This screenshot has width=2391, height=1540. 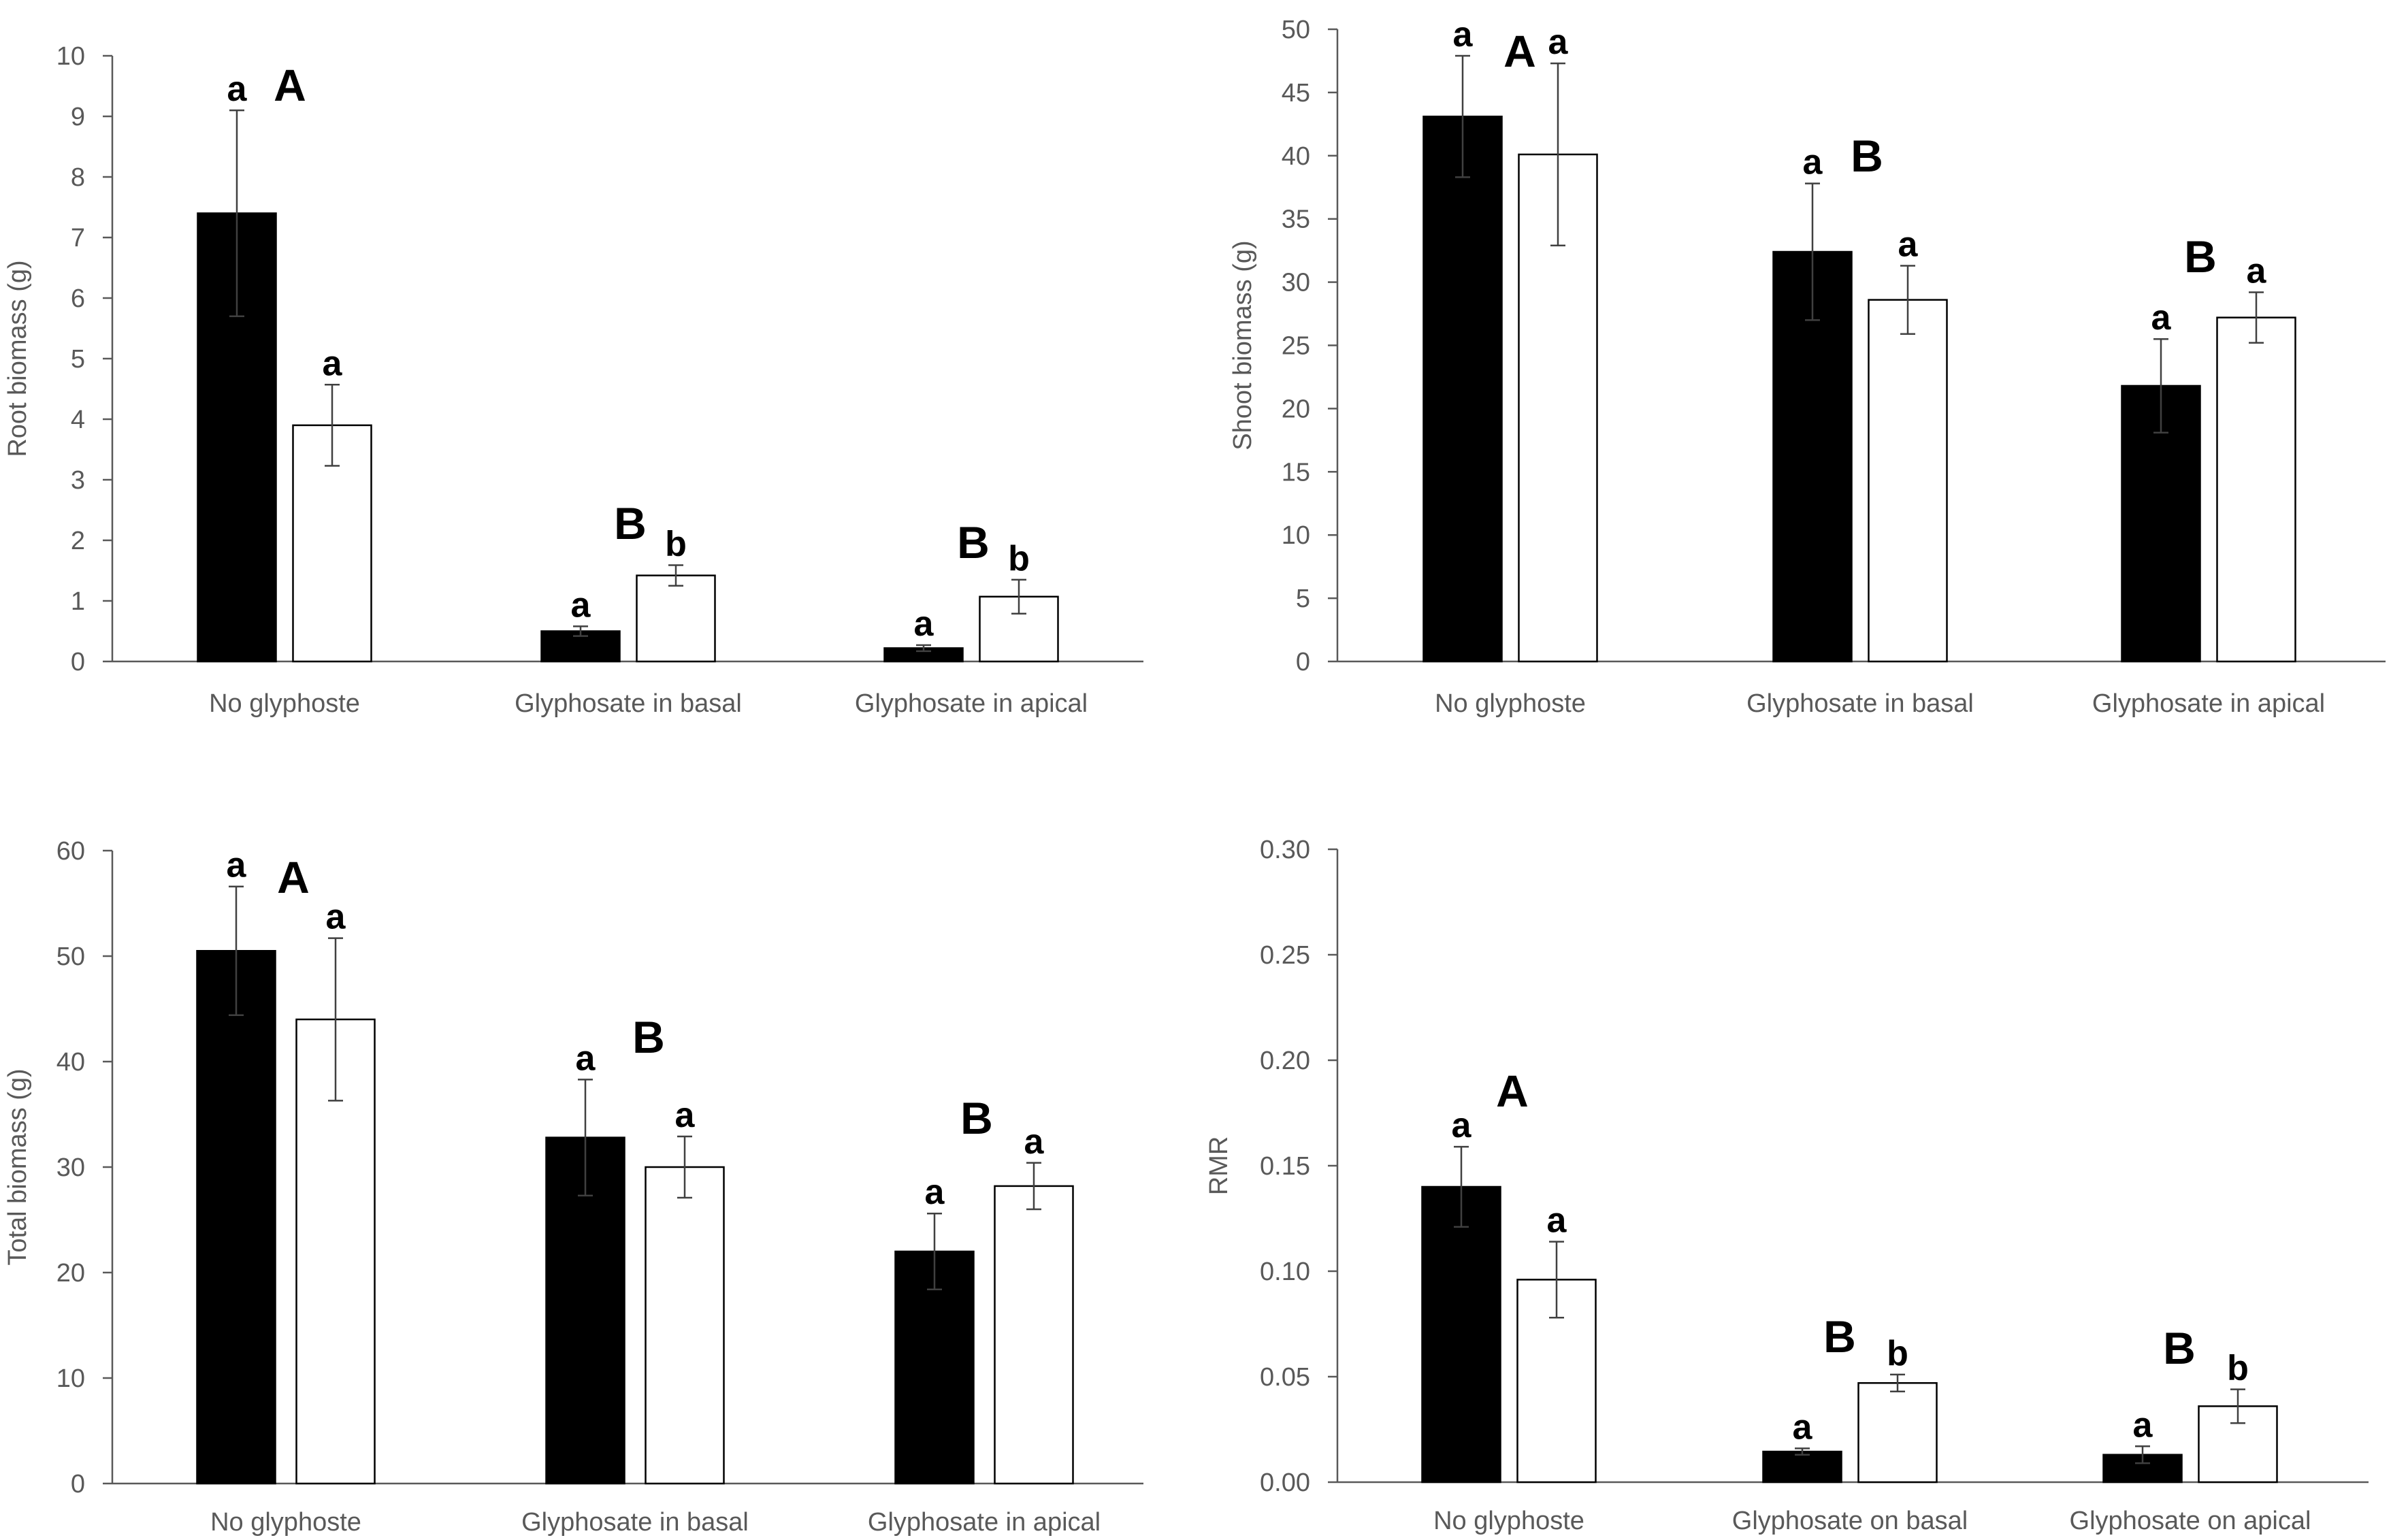 I want to click on x-category-label: Glyphosate on apical, so click(x=2190, y=1521).